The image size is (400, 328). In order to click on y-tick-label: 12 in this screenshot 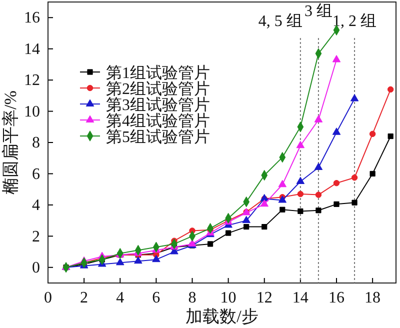, I will do `click(32, 81)`.